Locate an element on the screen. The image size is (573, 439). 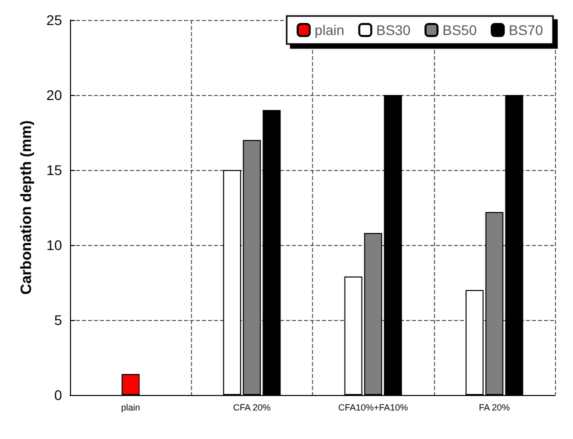
legend-label: BS70 is located at coordinates (526, 30).